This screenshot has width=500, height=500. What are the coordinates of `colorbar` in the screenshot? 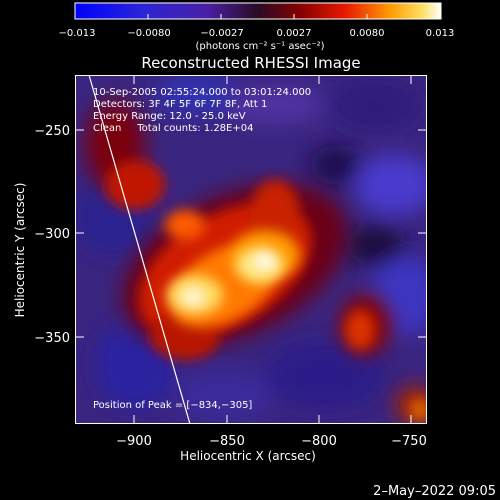 It's located at (258, 11).